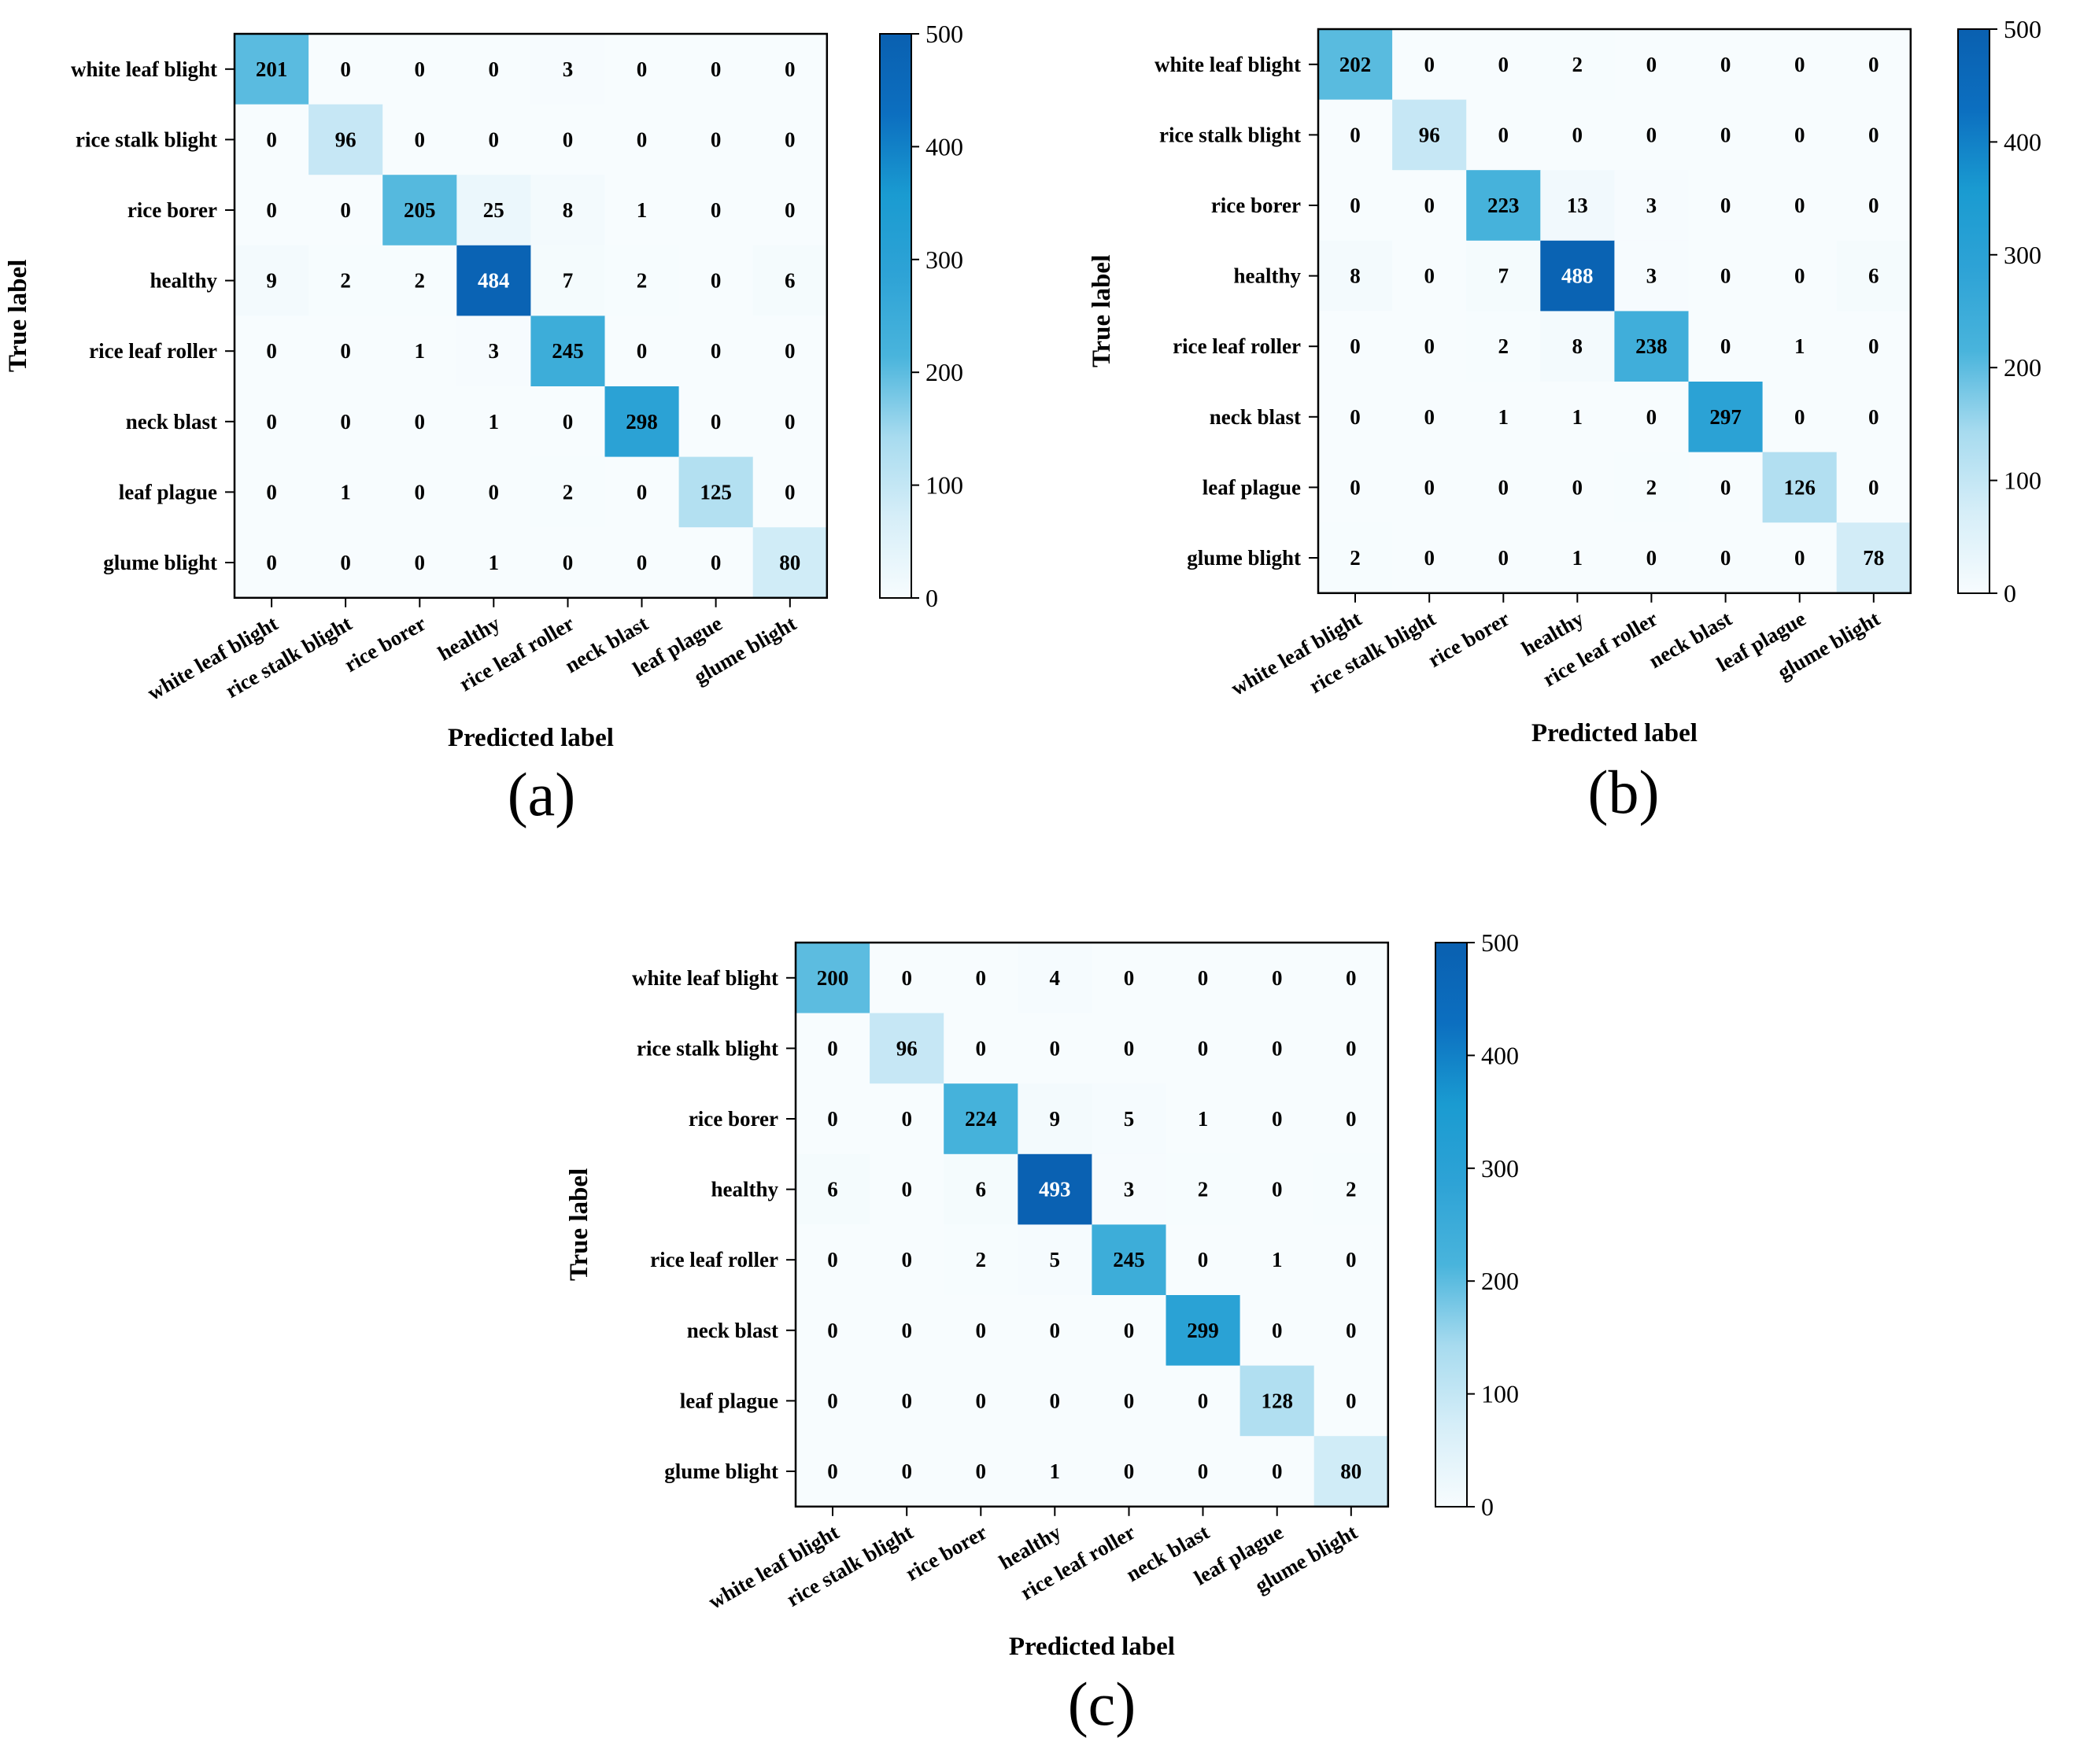 The height and width of the screenshot is (1764, 2080). I want to click on cell-value: 6, so click(1873, 276).